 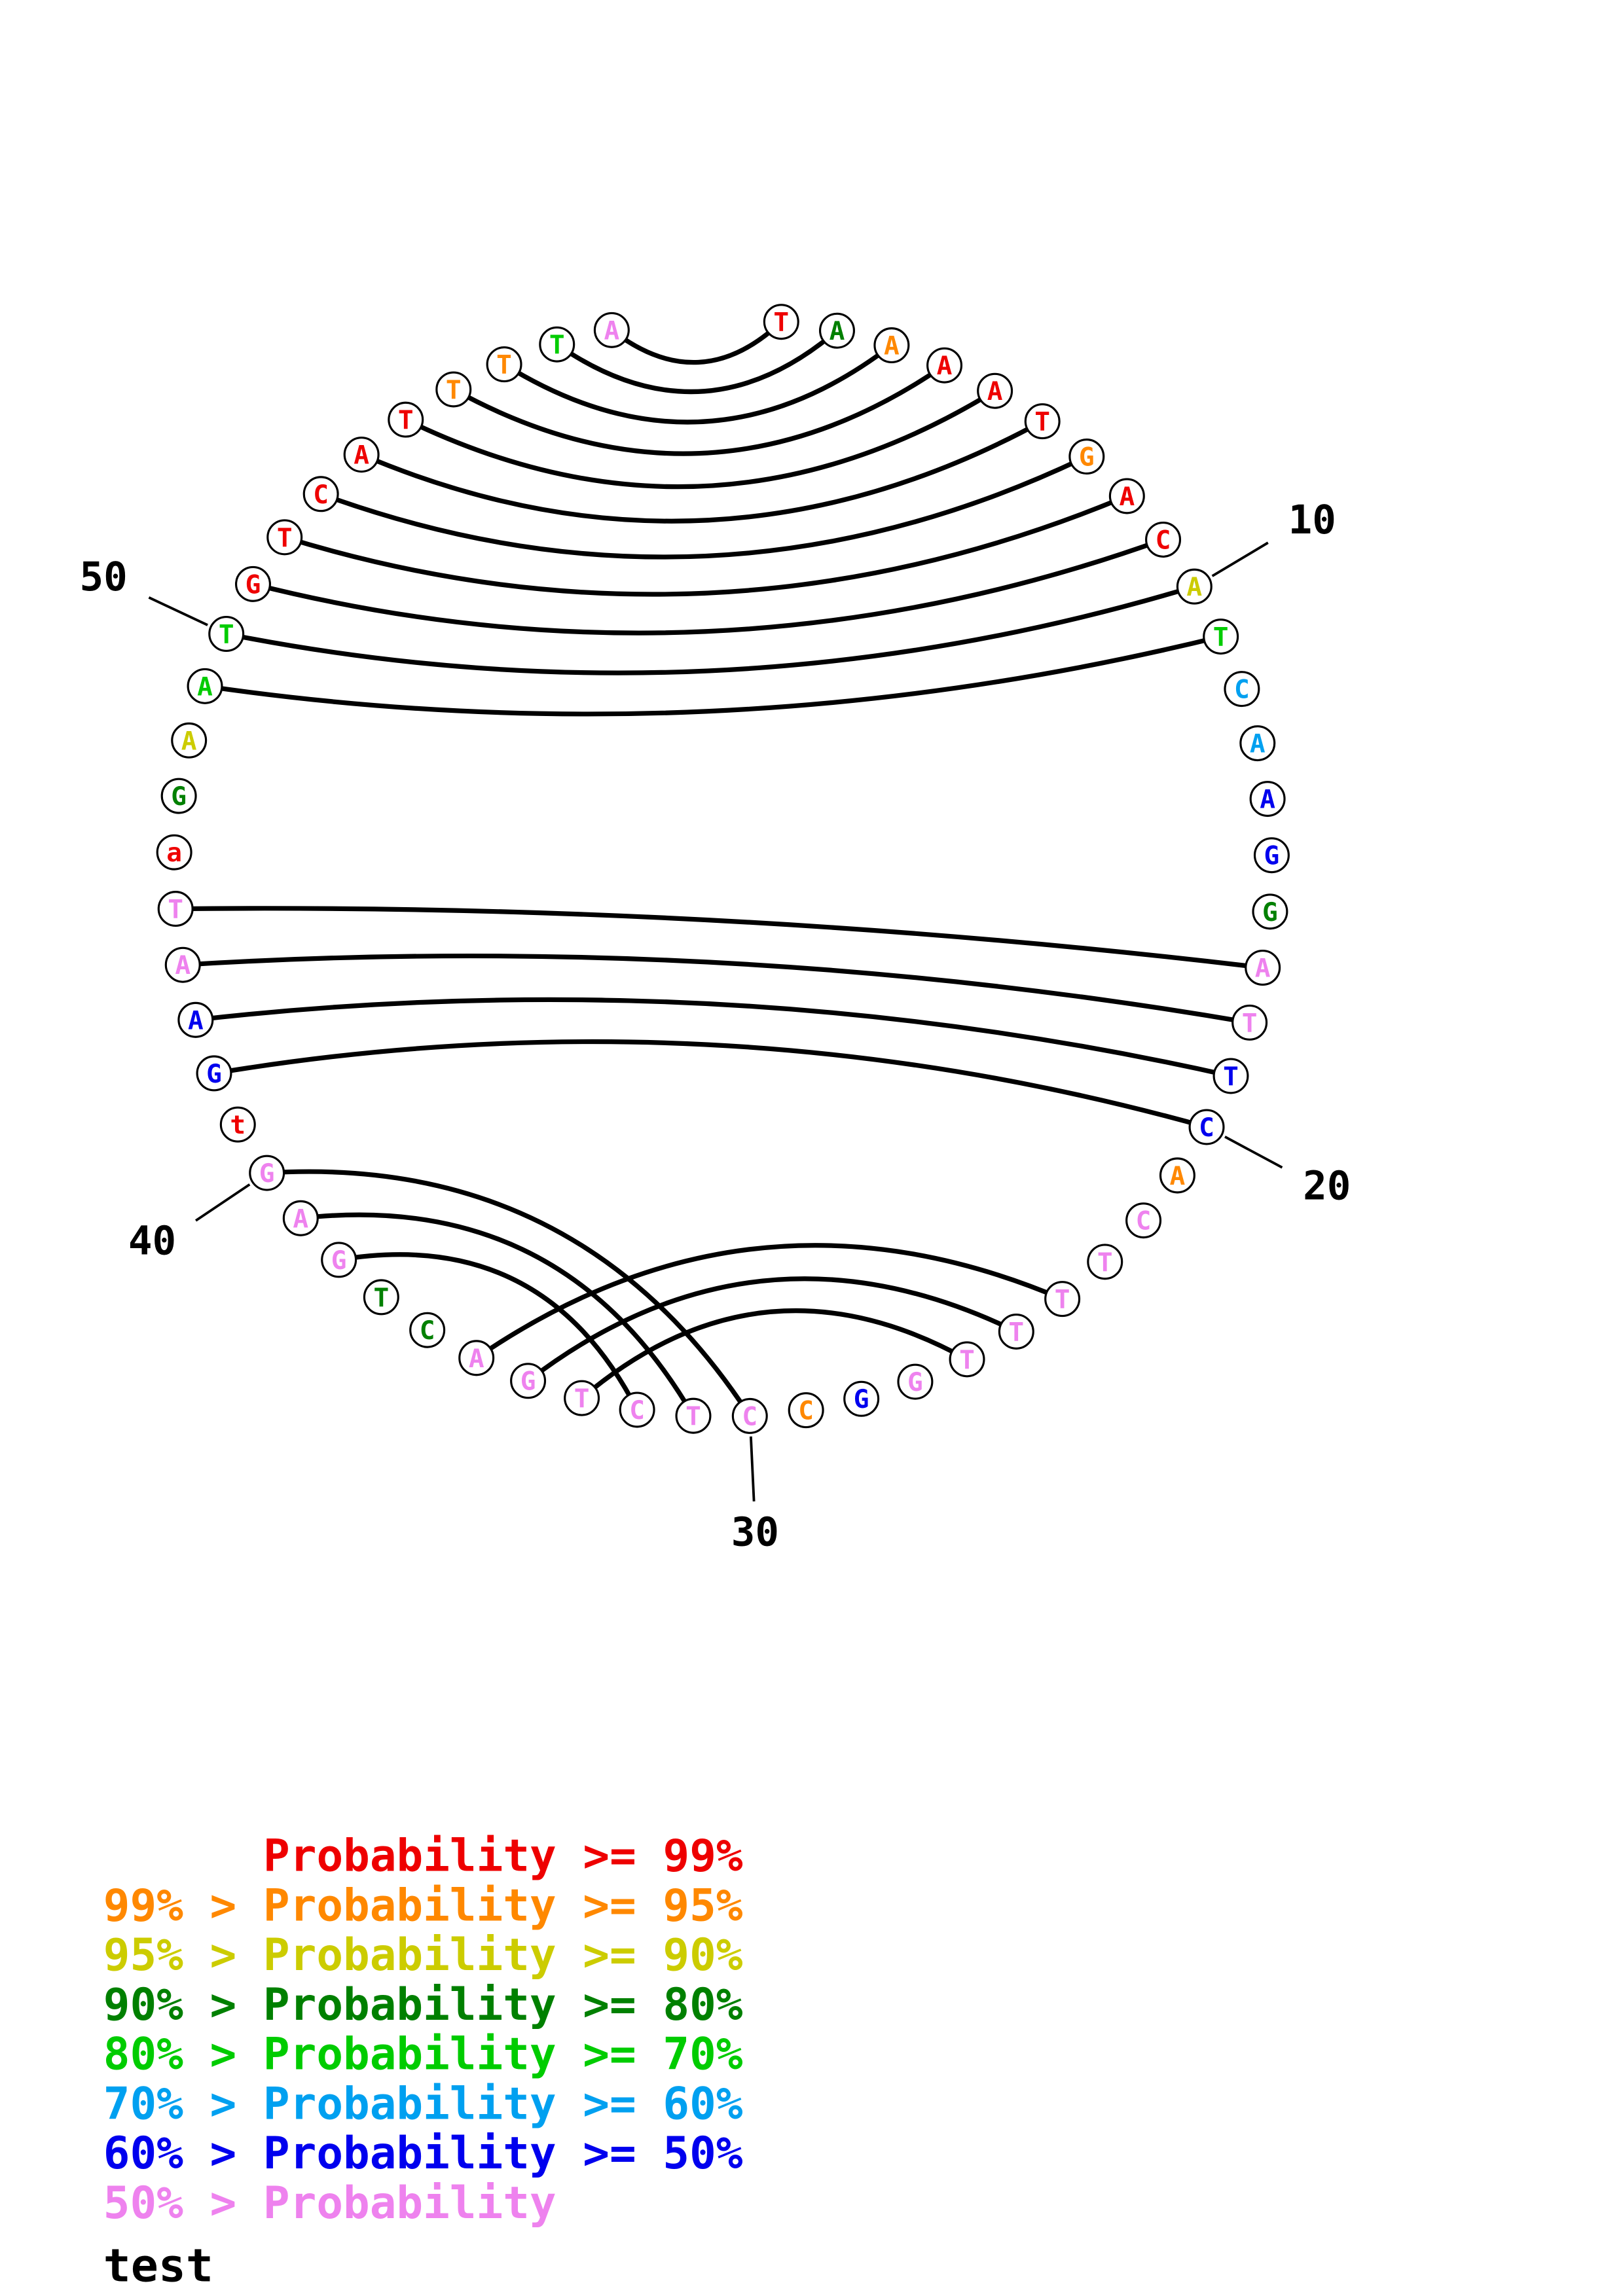 I want to click on nucleotide-letter: t, so click(x=238, y=1125).